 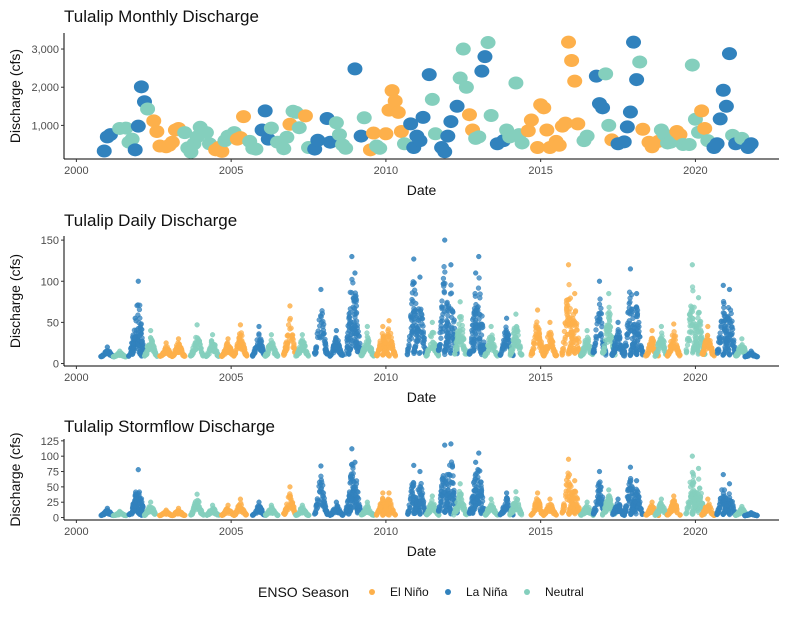 I want to click on y-tick-label: 3,000, so click(x=45, y=50).